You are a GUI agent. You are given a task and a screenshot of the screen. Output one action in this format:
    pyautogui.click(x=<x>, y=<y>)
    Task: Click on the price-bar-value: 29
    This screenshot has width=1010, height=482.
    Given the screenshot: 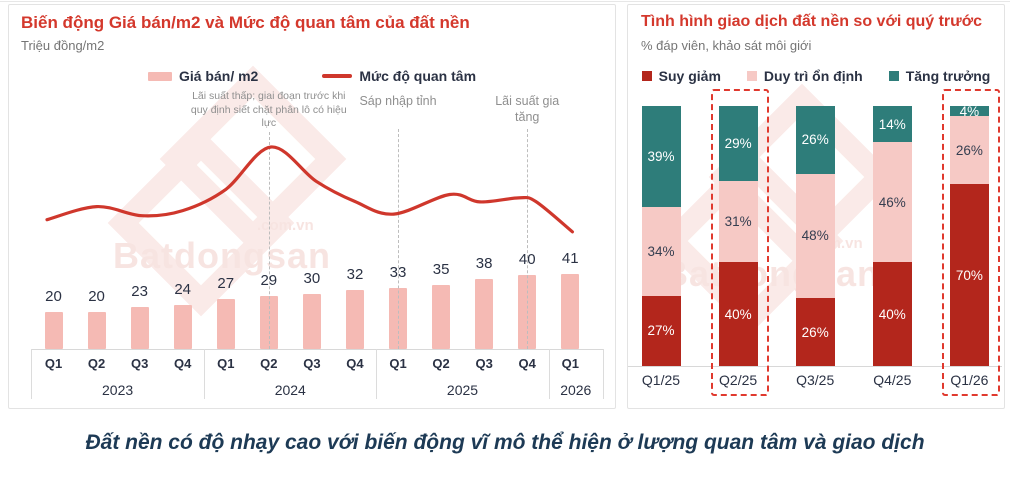 What is the action you would take?
    pyautogui.click(x=269, y=280)
    